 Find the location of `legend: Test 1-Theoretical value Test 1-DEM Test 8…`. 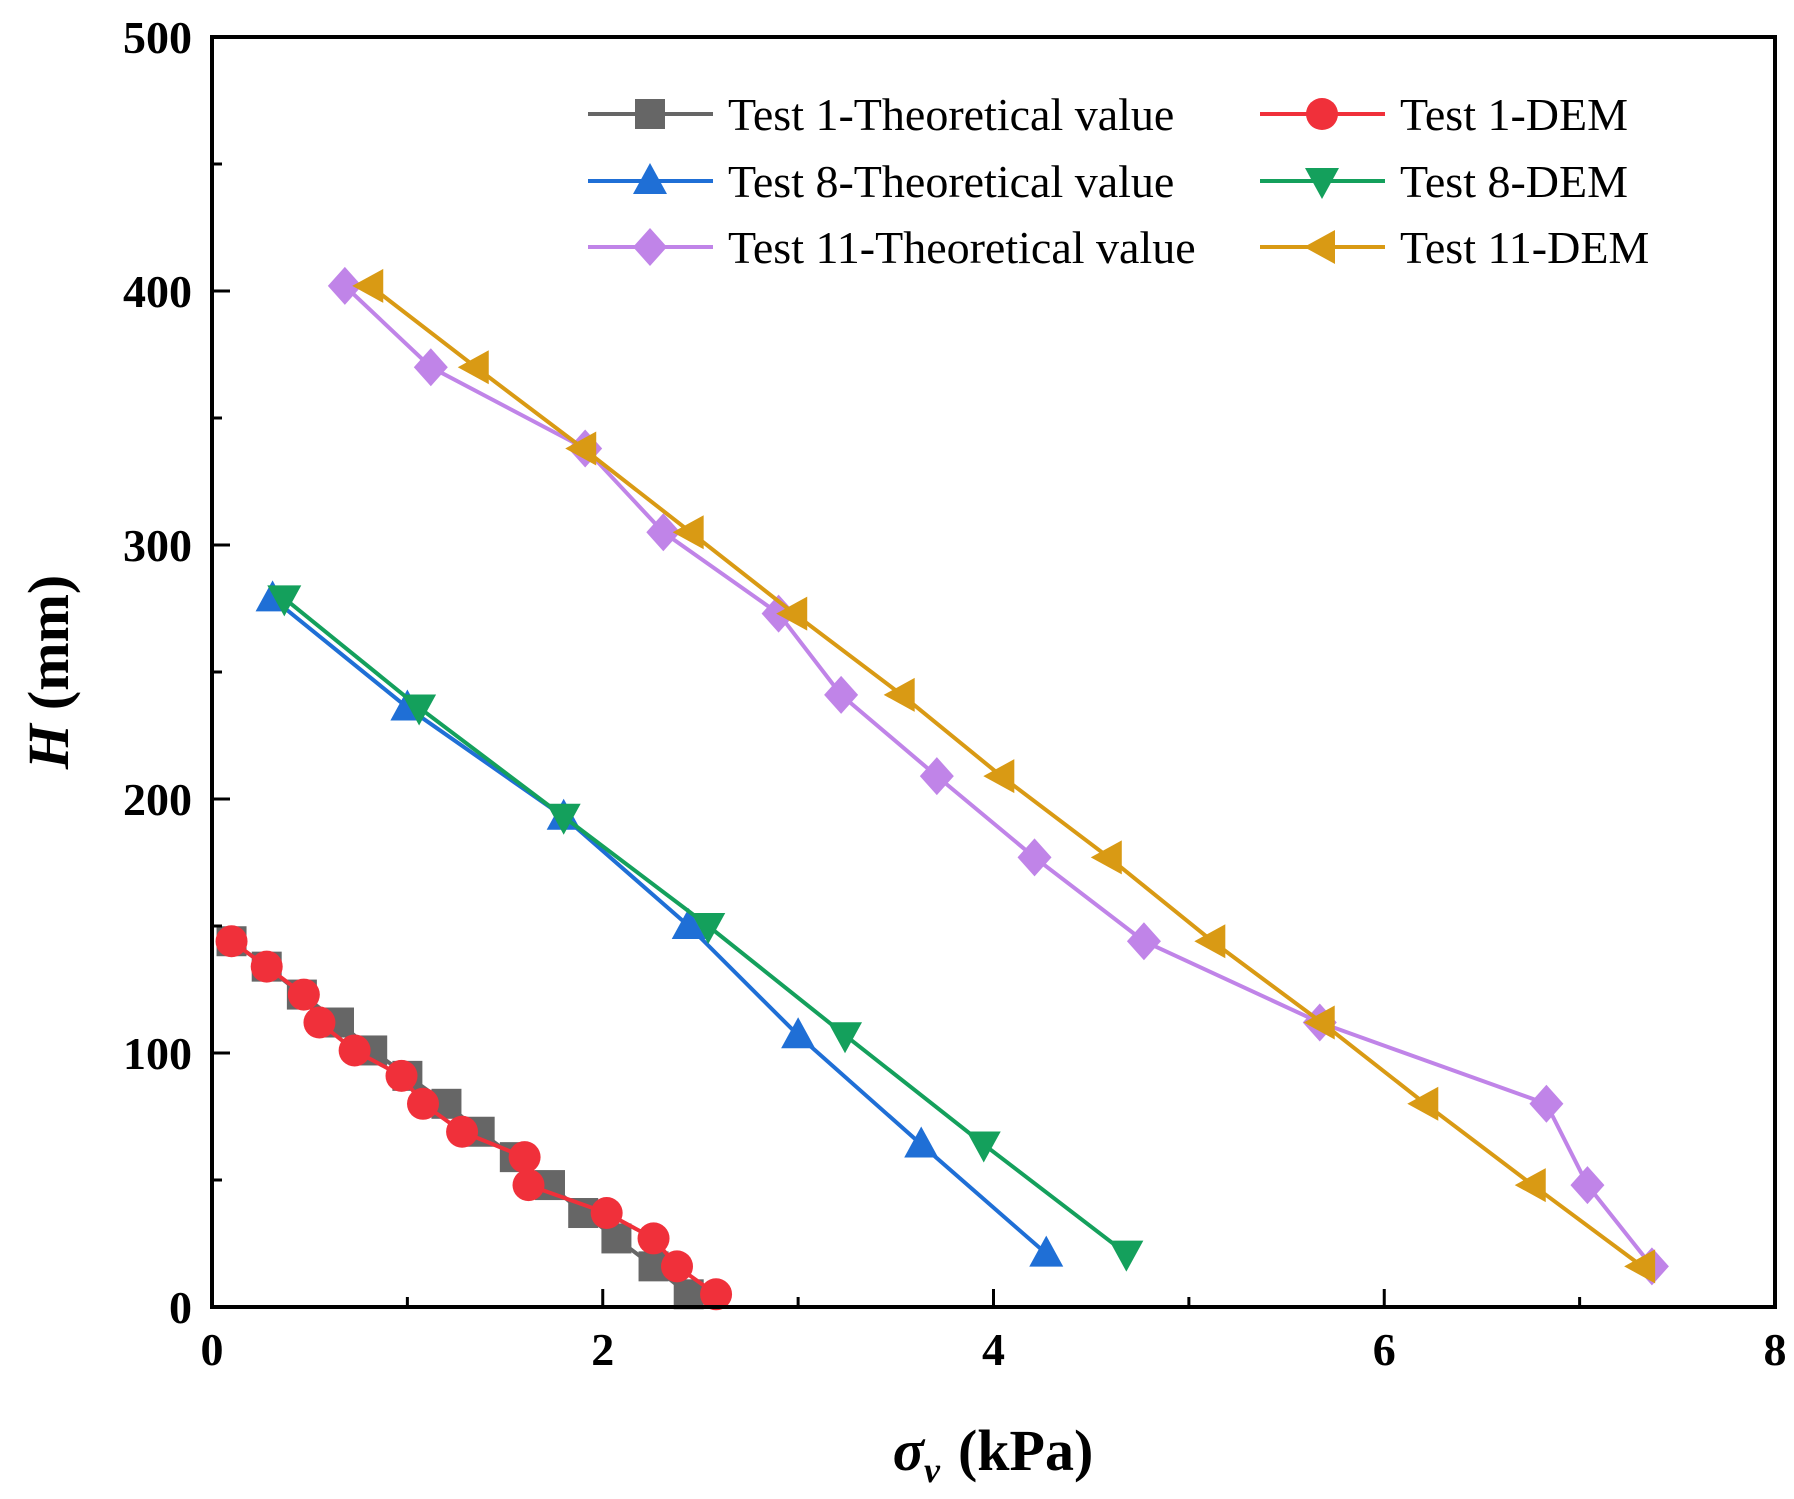

legend: Test 1-Theoretical value Test 1-DEM Test 8… is located at coordinates (1118, 181).